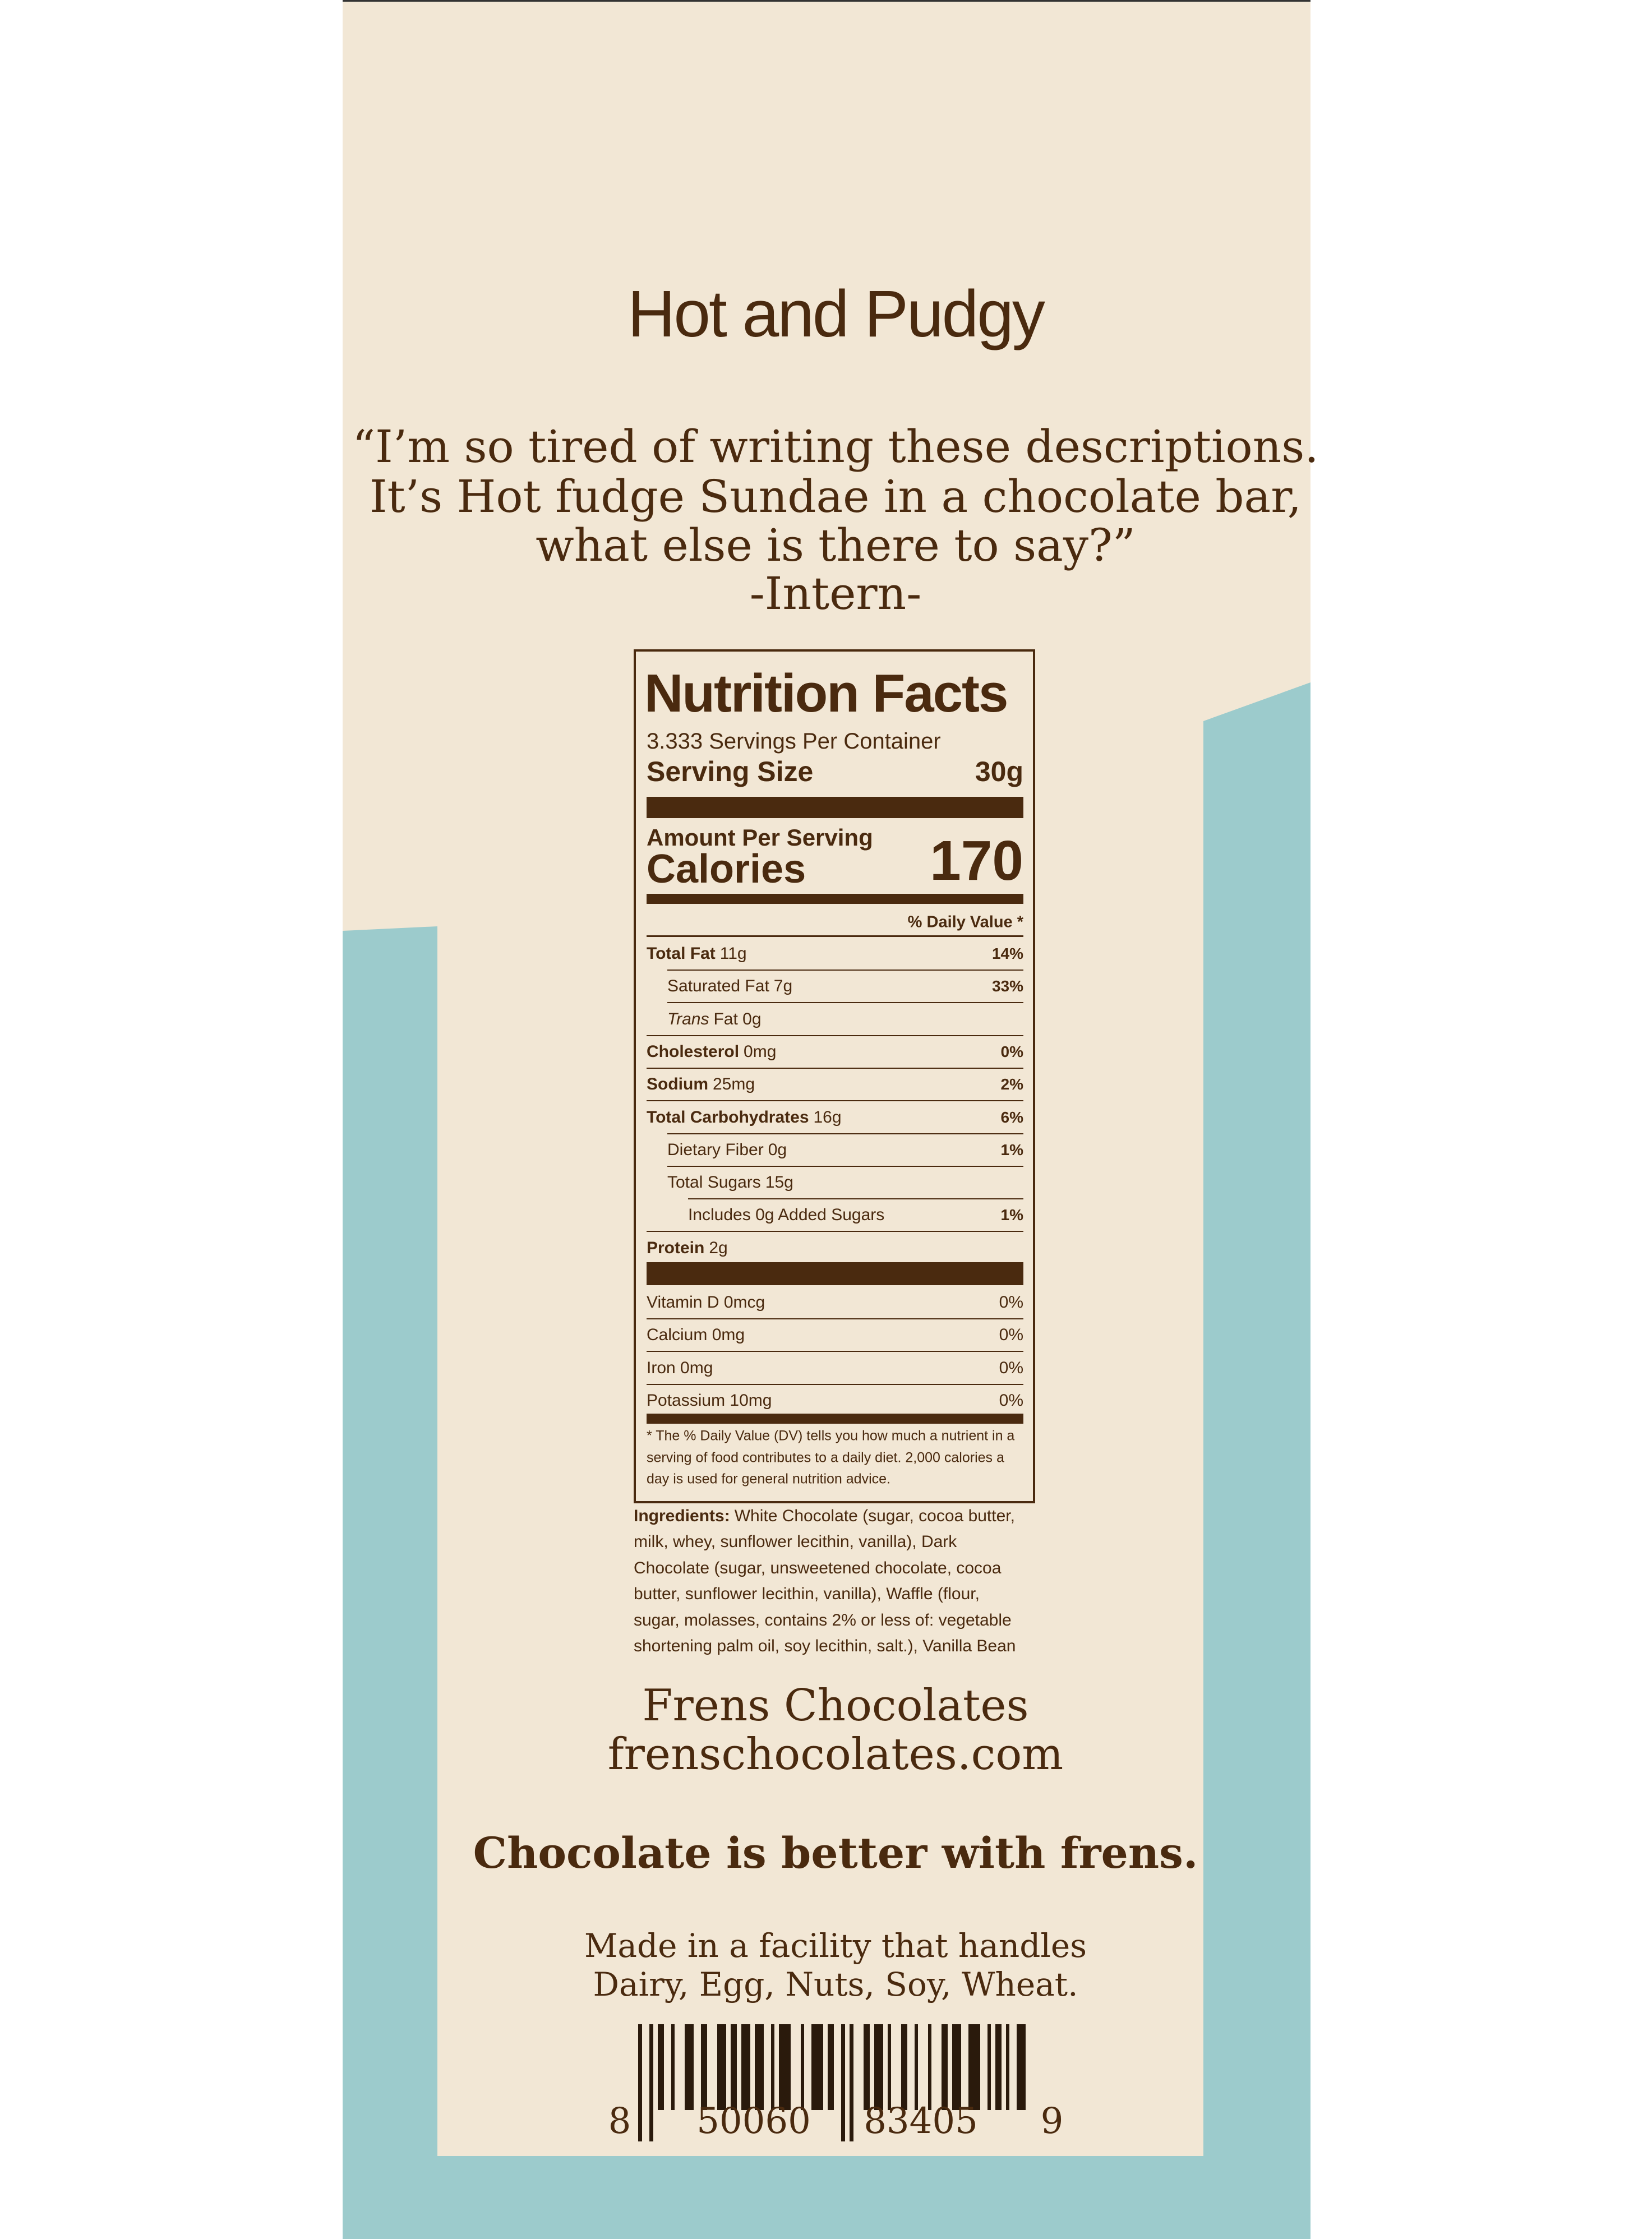 The height and width of the screenshot is (2239, 1652). What do you see at coordinates (999, 771) in the screenshot?
I see `serving-size-value: 30g` at bounding box center [999, 771].